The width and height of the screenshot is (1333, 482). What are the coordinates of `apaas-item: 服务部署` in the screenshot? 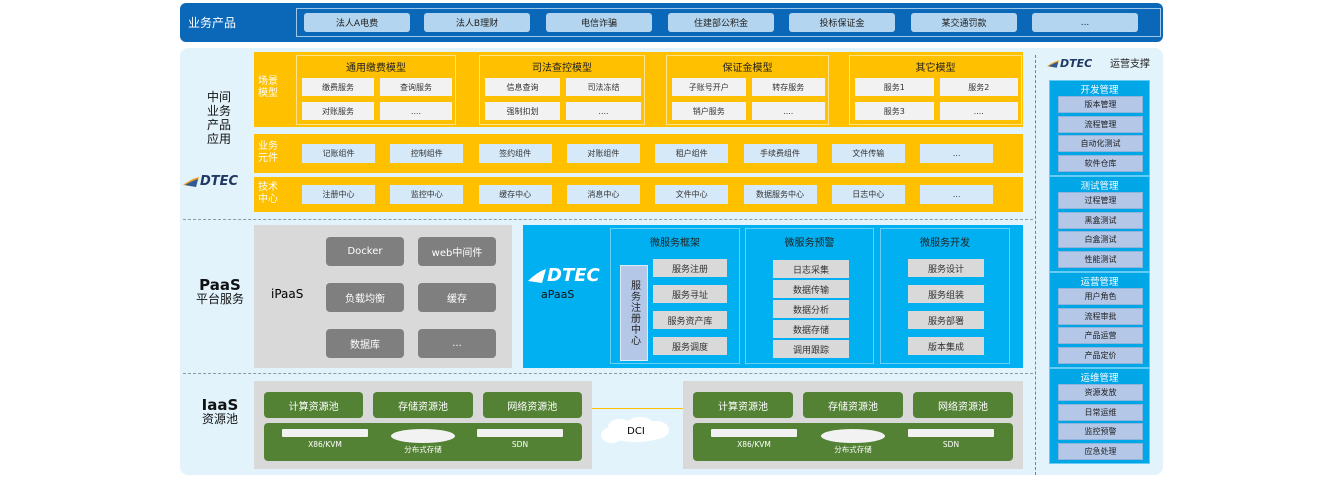 It's located at (946, 320).